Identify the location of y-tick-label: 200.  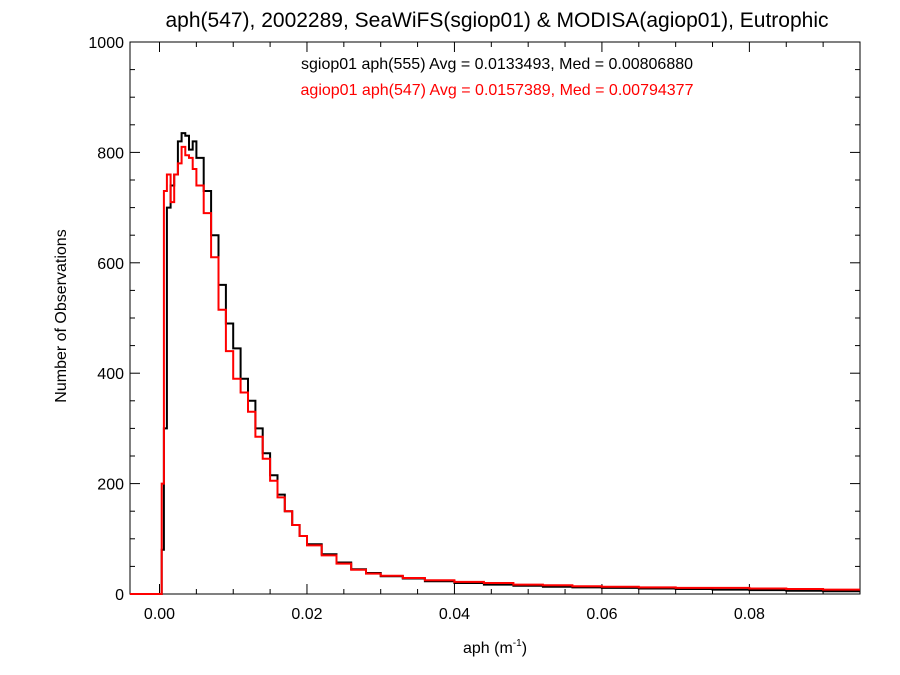
(110, 485).